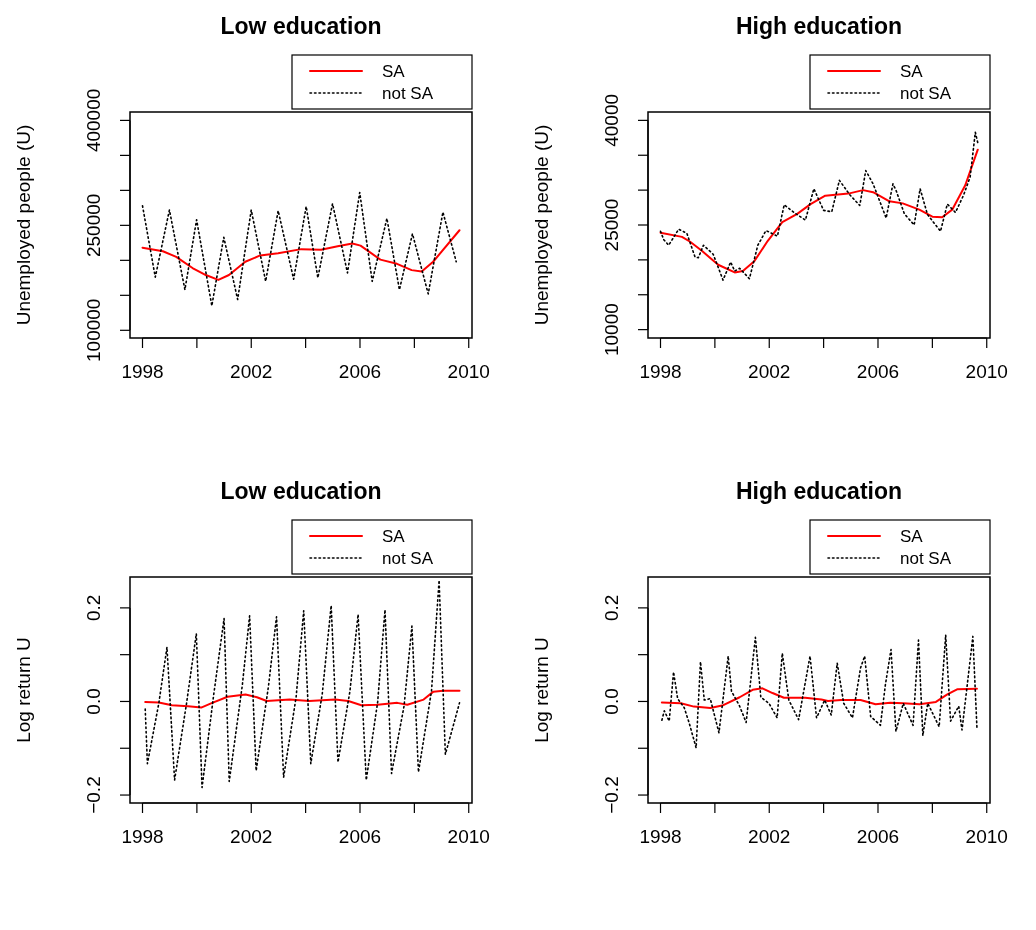 The image size is (1036, 930). I want to click on y-tick-label: 25000, so click(611, 225).